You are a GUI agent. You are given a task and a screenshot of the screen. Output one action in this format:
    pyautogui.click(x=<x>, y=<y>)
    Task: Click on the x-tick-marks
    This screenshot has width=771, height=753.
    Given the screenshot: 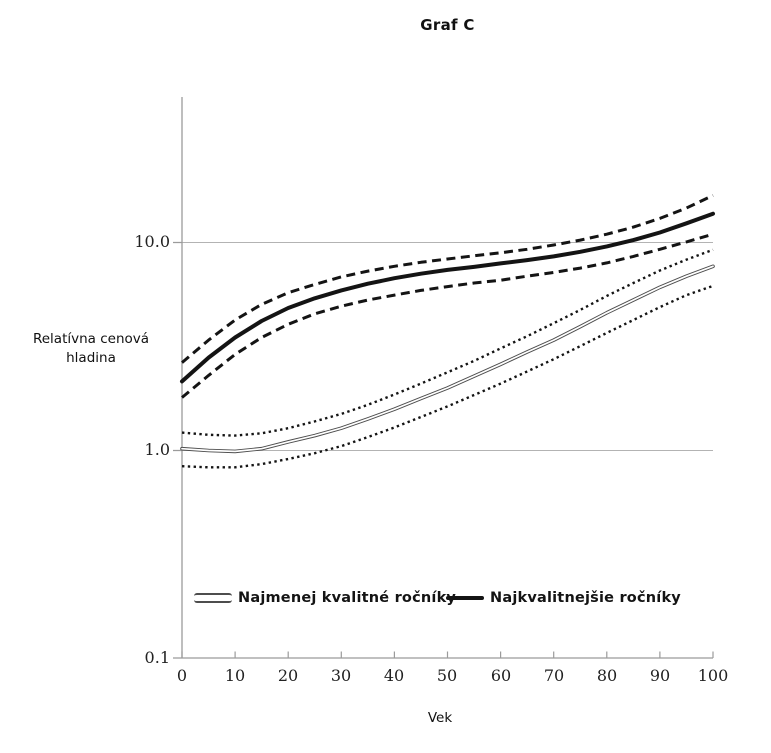 What is the action you would take?
    pyautogui.click(x=447, y=654)
    